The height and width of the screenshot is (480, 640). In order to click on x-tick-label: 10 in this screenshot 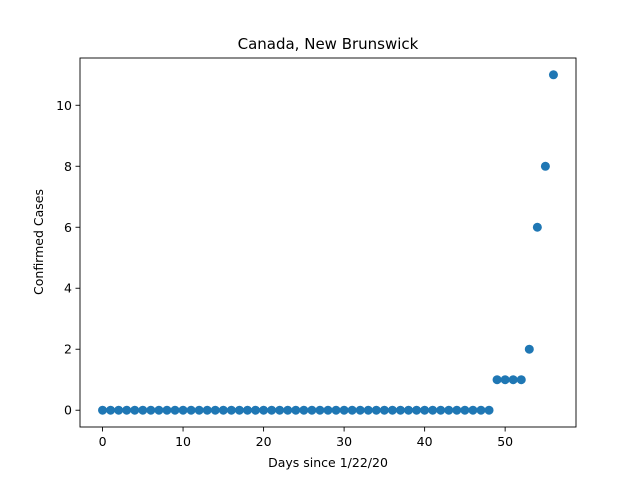, I will do `click(183, 441)`.